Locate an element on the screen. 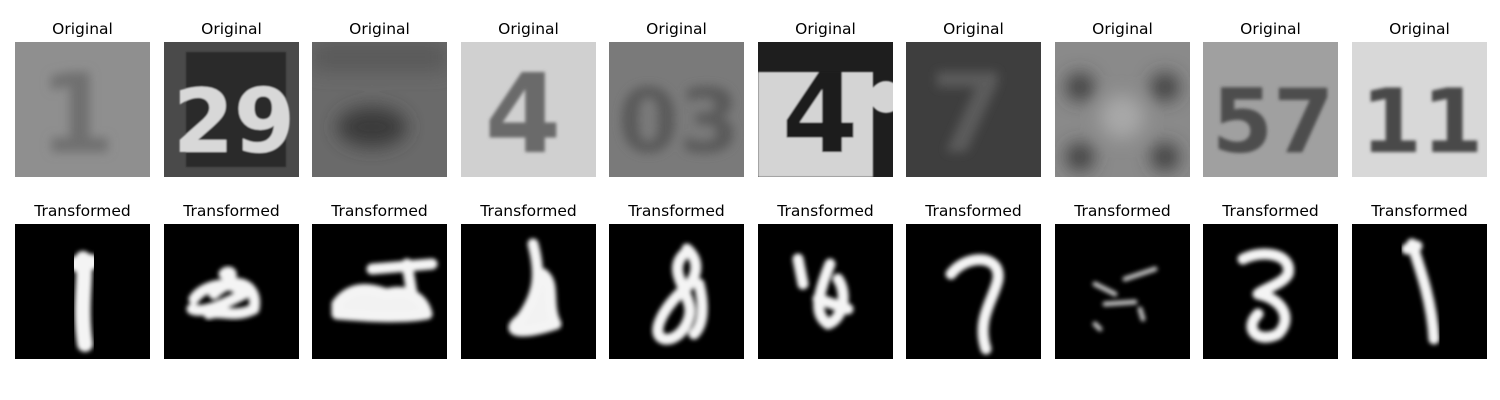  original-image: 03 is located at coordinates (676, 109).